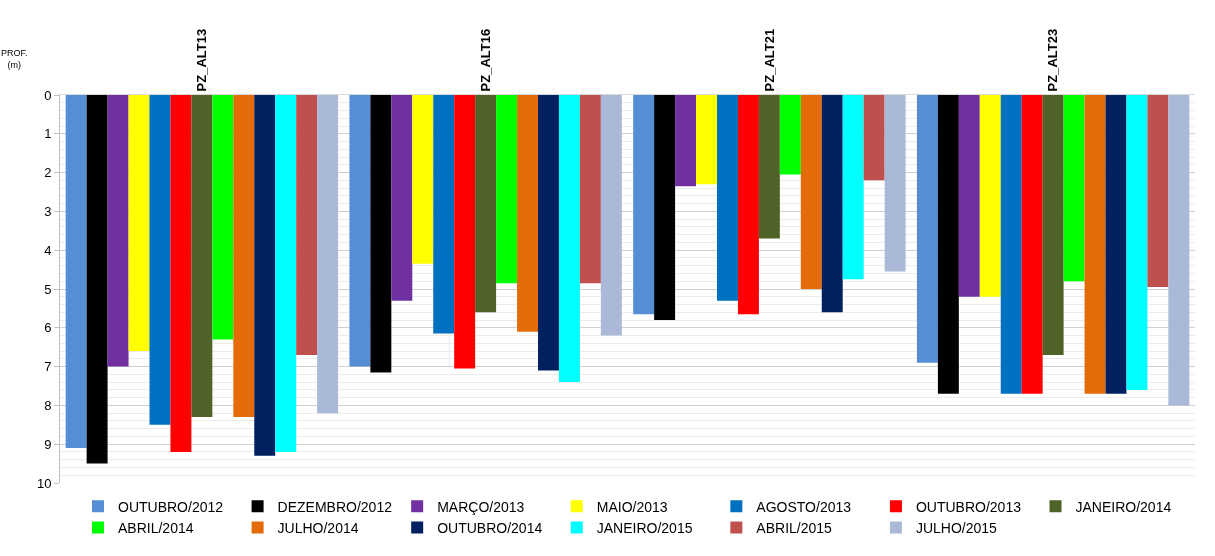 This screenshot has width=1215, height=556. What do you see at coordinates (632, 506) in the screenshot?
I see `legend-label: MAIO/2013` at bounding box center [632, 506].